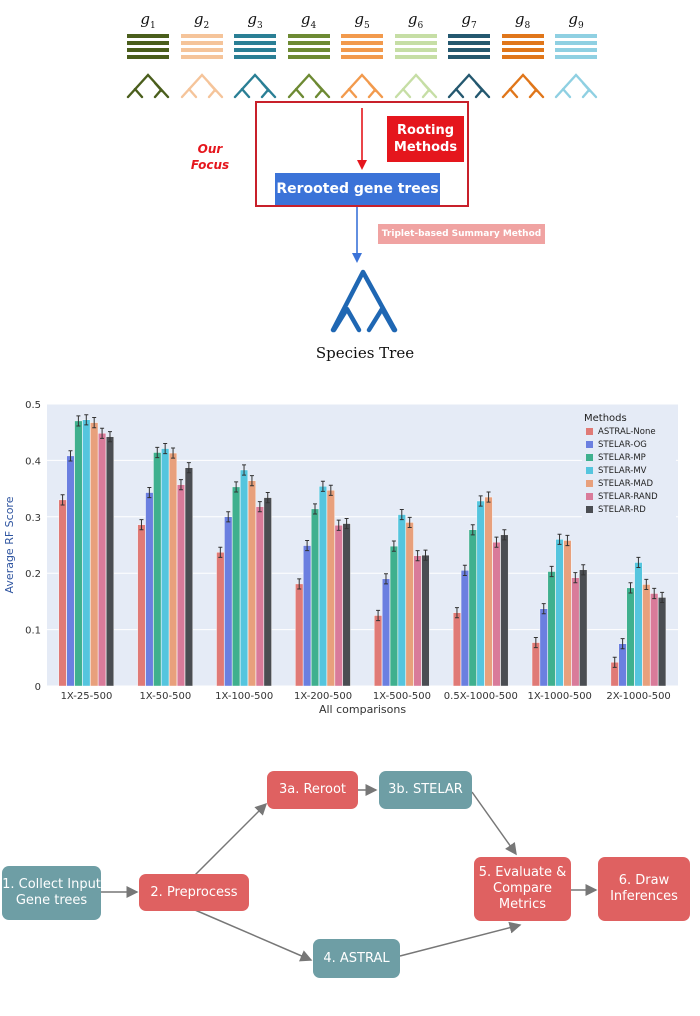  What do you see at coordinates (559, 696) in the screenshot?
I see `x-tick-label: 1X-1000-500` at bounding box center [559, 696].